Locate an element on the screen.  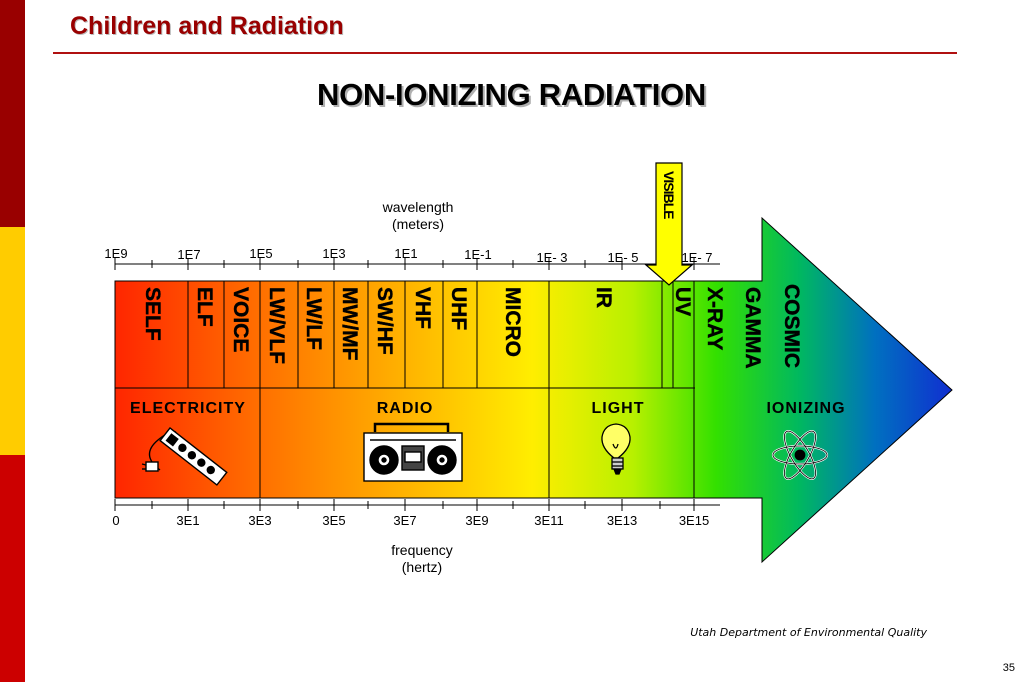
frequency-tick-label: 3E3 is located at coordinates (259, 520).